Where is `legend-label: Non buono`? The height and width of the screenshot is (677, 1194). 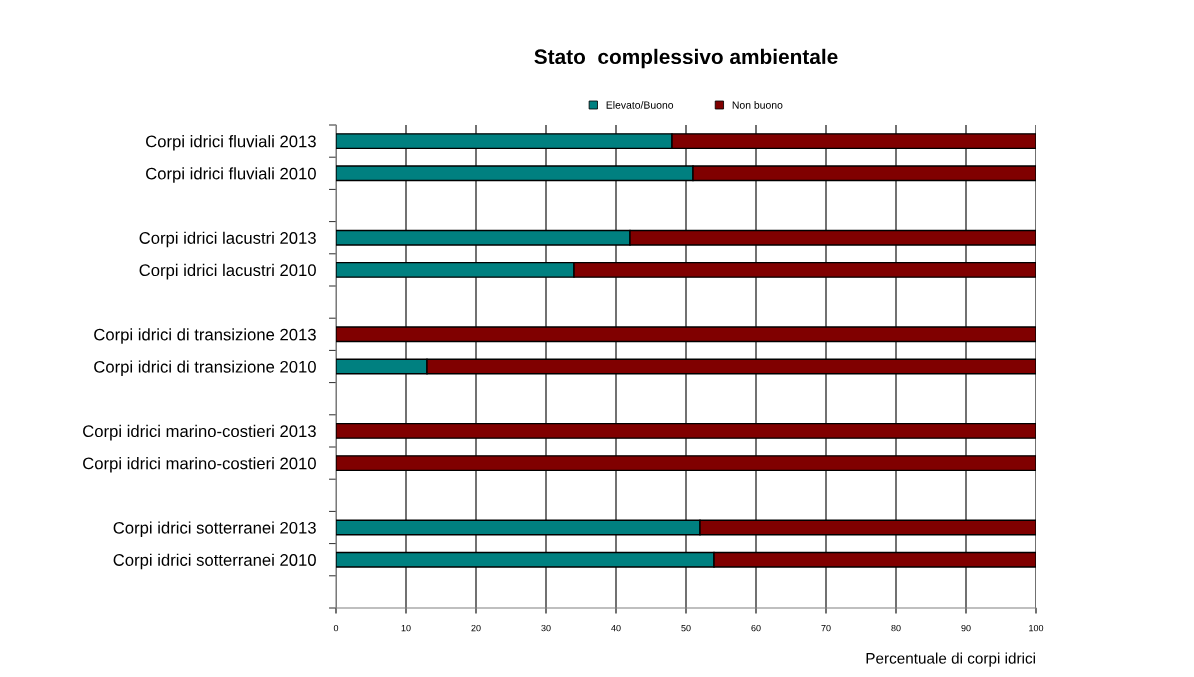
legend-label: Non buono is located at coordinates (757, 105).